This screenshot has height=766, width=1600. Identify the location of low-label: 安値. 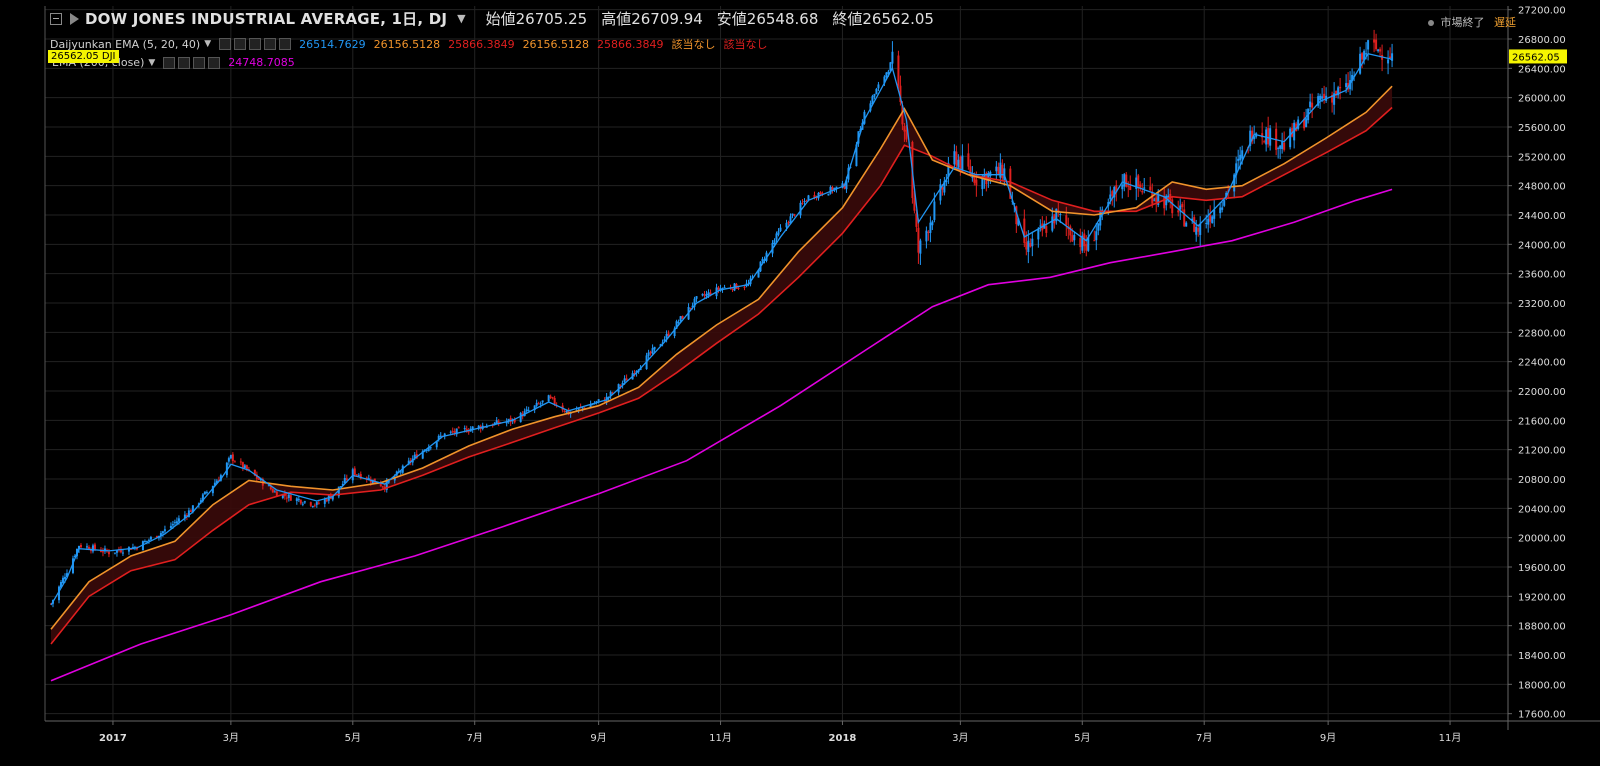
(731, 19).